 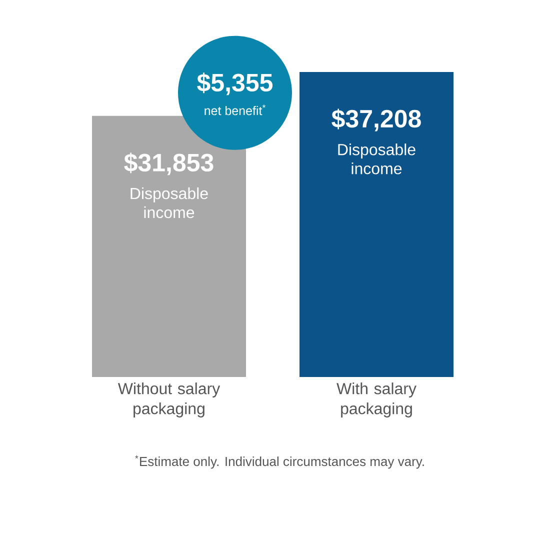 I want to click on x-tick-label: Without salary packaging, so click(x=169, y=400).